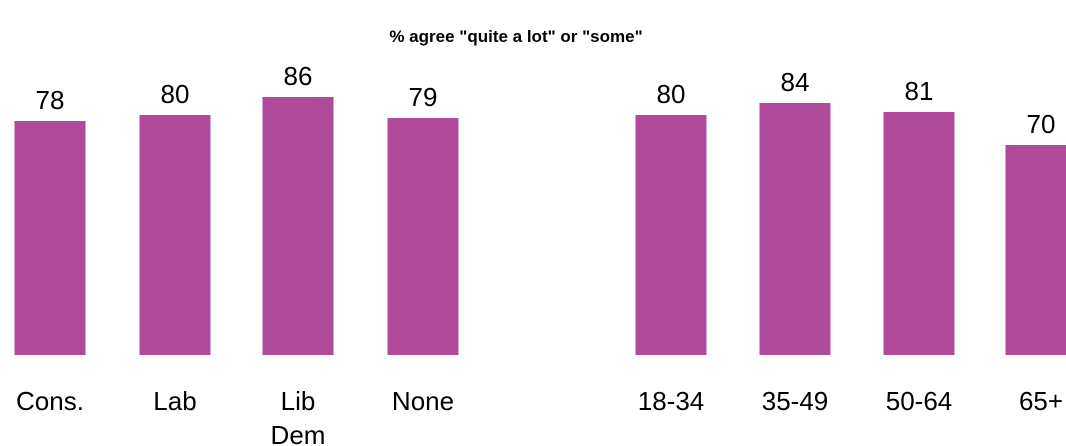 The image size is (1066, 446). What do you see at coordinates (1041, 401) in the screenshot?
I see `category-label-65: 65+` at bounding box center [1041, 401].